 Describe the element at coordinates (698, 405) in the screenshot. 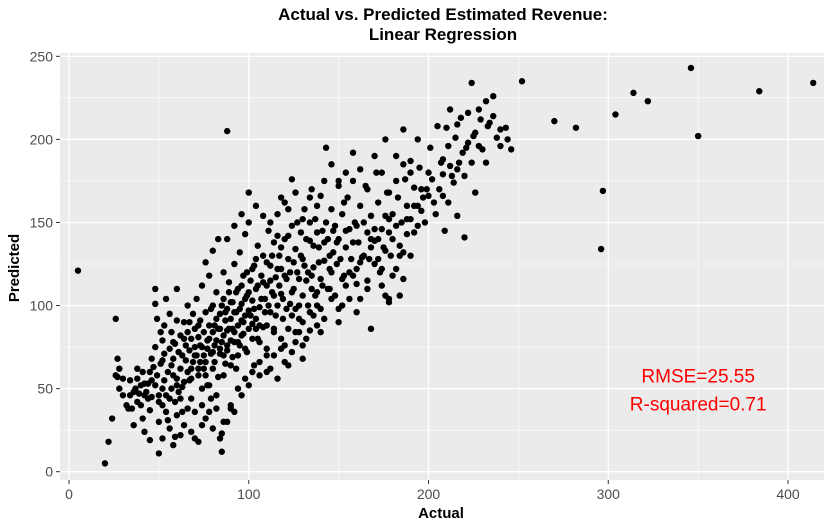

I see `annotation-label: R-squared=0.71` at that location.